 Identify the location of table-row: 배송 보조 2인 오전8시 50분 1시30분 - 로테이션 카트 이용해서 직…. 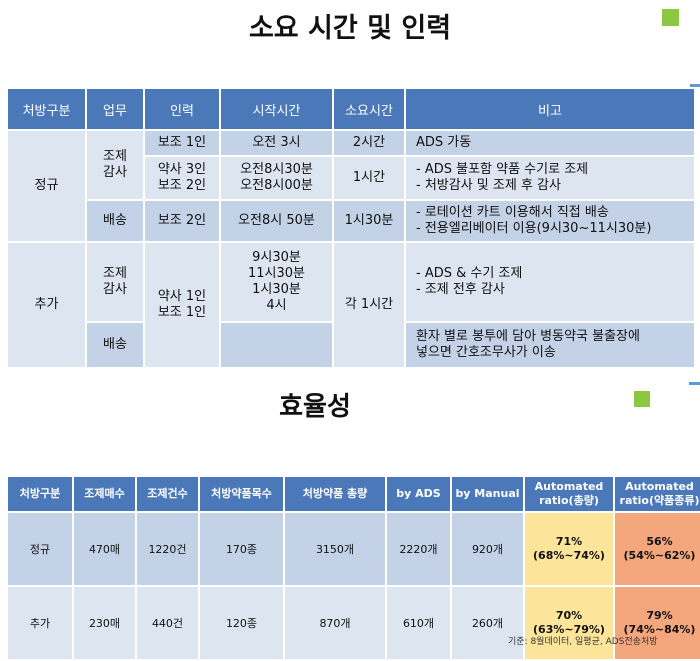
(351, 221).